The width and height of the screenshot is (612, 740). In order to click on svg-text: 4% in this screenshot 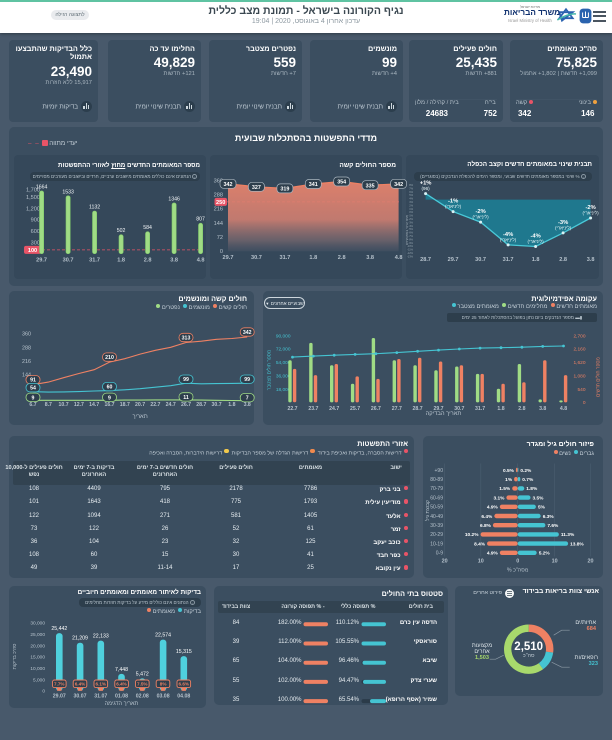, I will do `click(411, 199)`.